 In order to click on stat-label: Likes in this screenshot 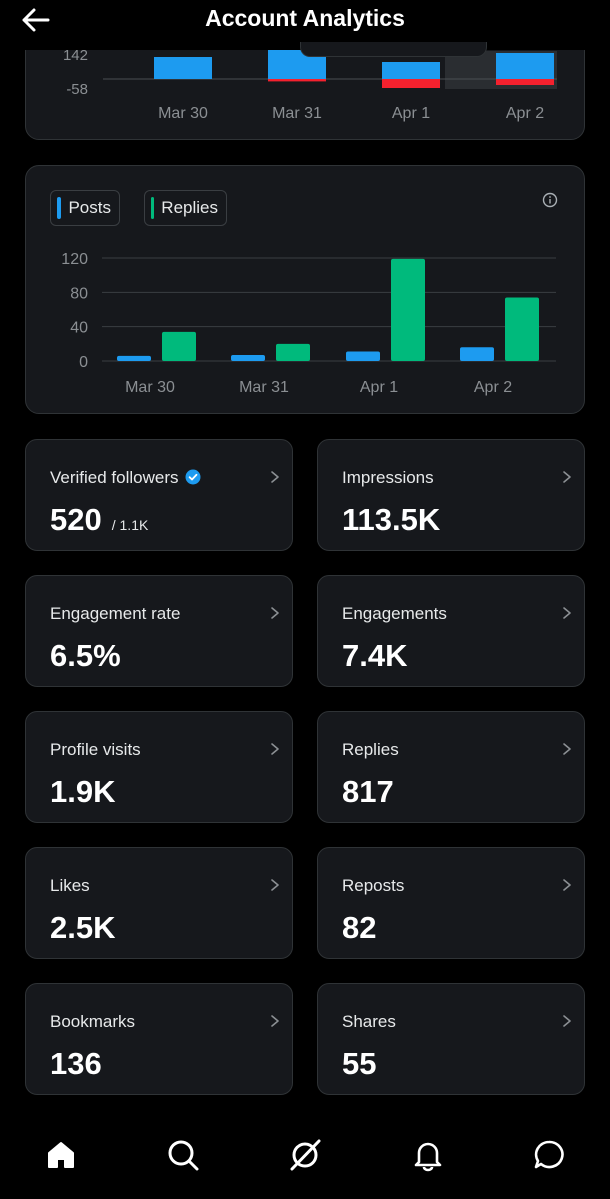, I will do `click(70, 886)`.